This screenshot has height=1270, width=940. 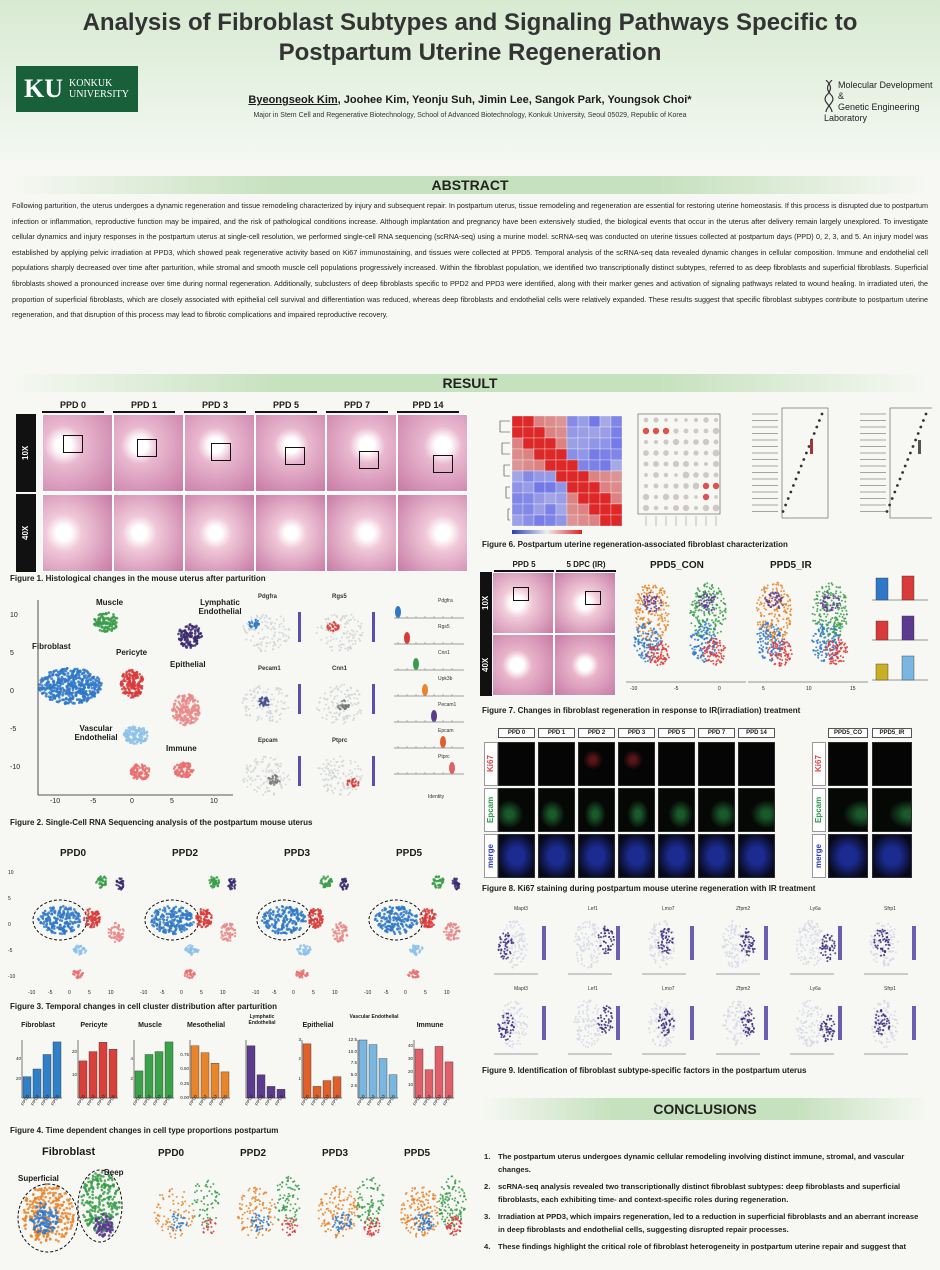 What do you see at coordinates (487, 1216) in the screenshot?
I see `conclusion-number: 3.` at bounding box center [487, 1216].